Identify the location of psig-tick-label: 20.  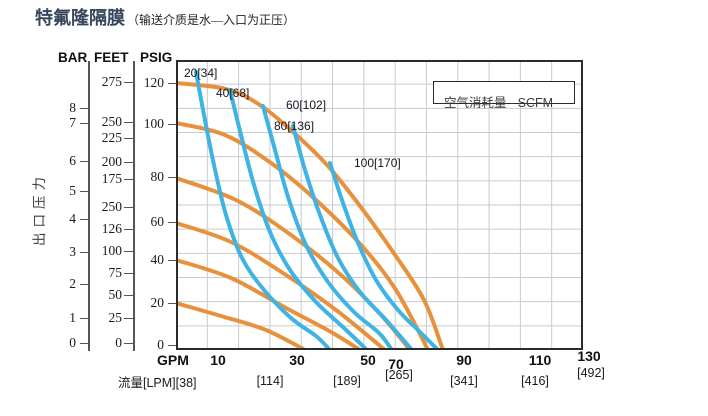
(157, 302).